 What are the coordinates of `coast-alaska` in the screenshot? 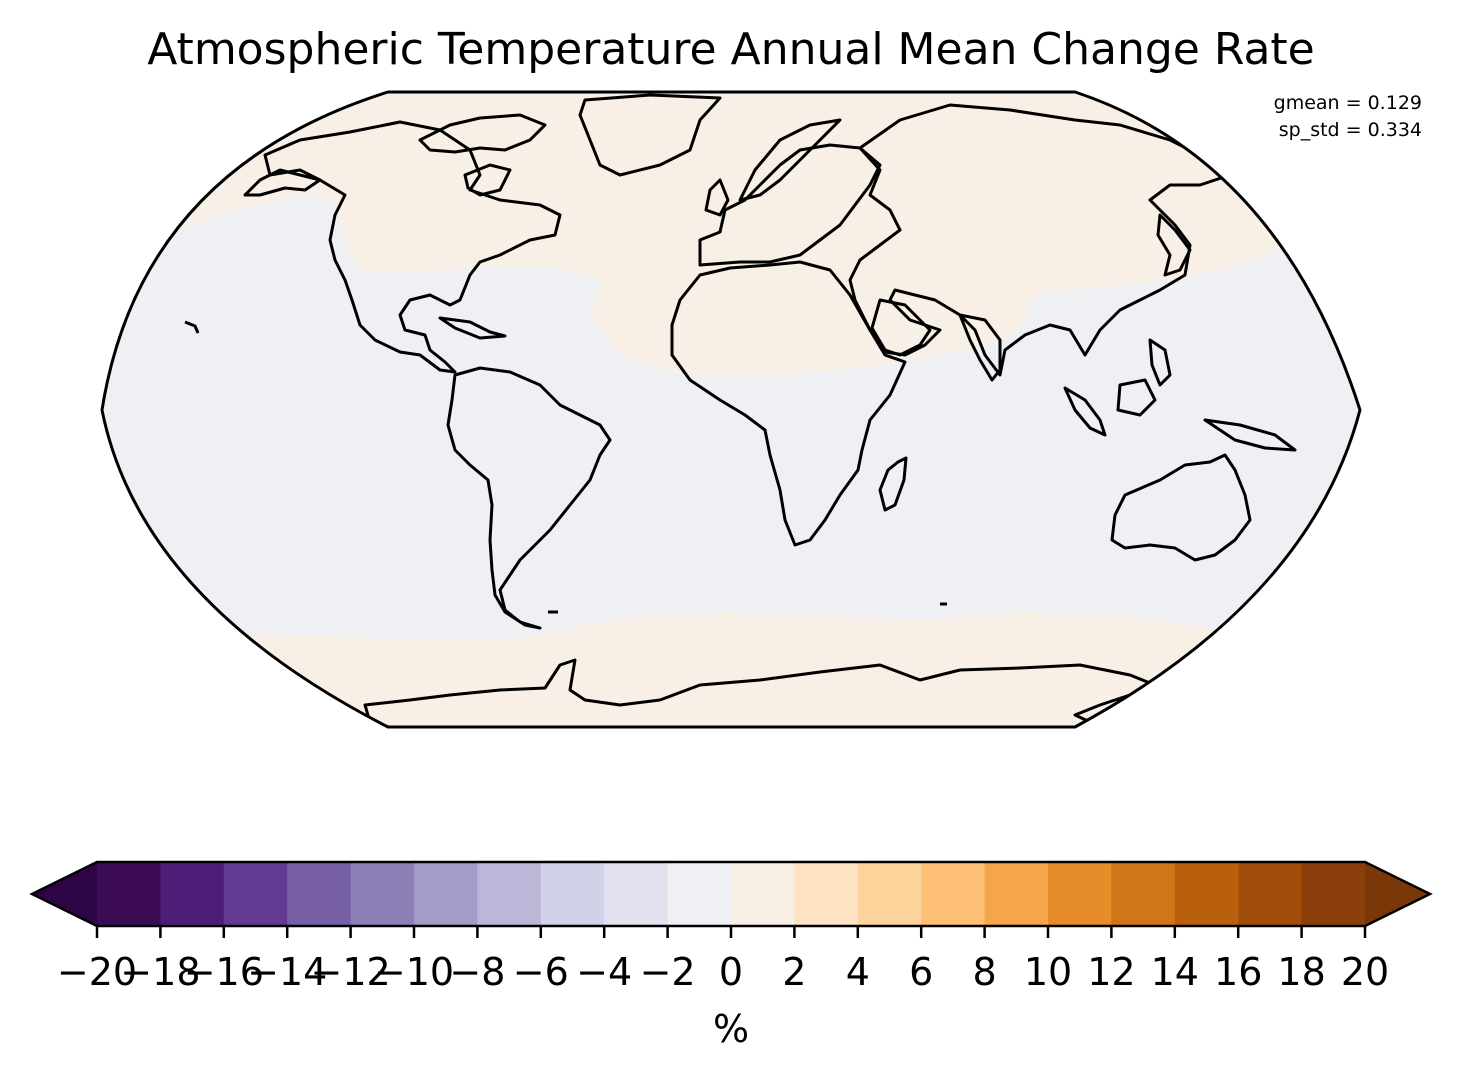 It's located at (282, 182).